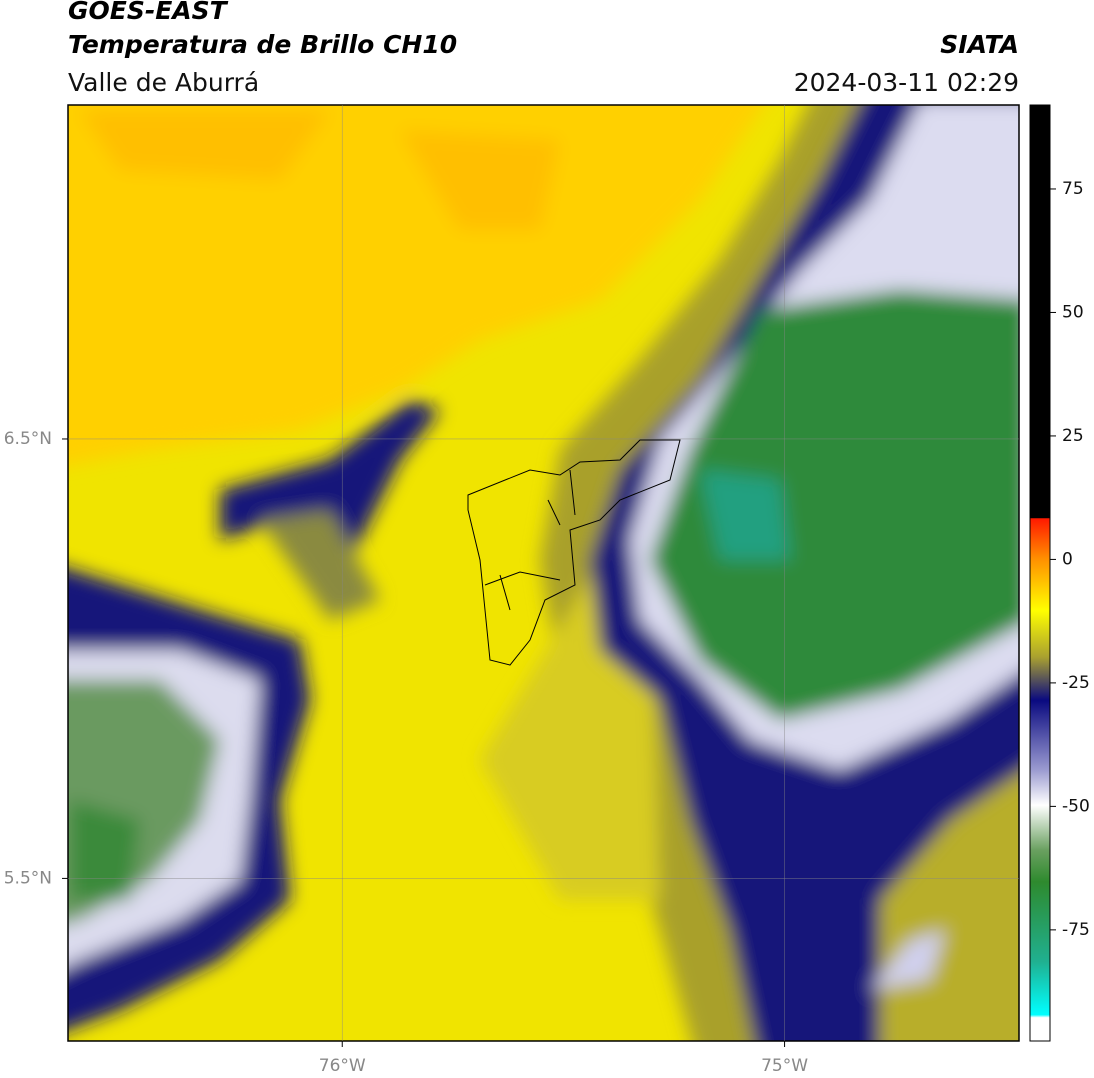  Describe the element at coordinates (28, 878) in the screenshot. I see `y-tick-label: 5.5°N` at that location.